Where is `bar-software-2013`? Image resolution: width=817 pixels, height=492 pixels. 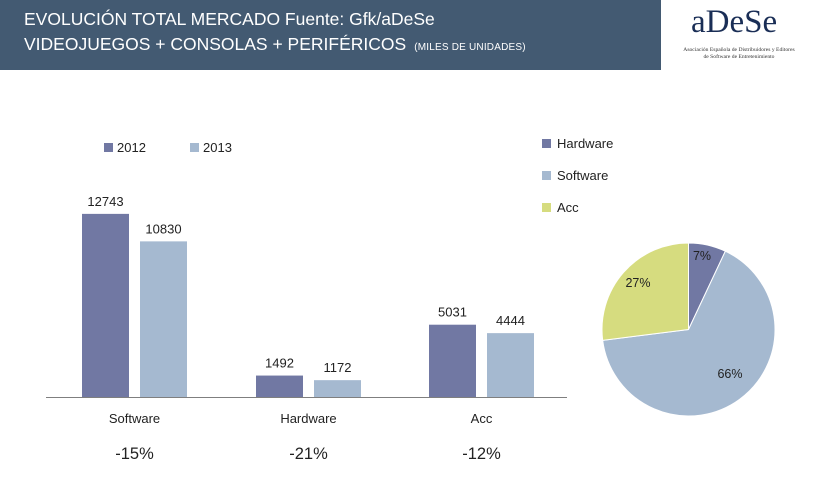 bar-software-2013 is located at coordinates (163, 319).